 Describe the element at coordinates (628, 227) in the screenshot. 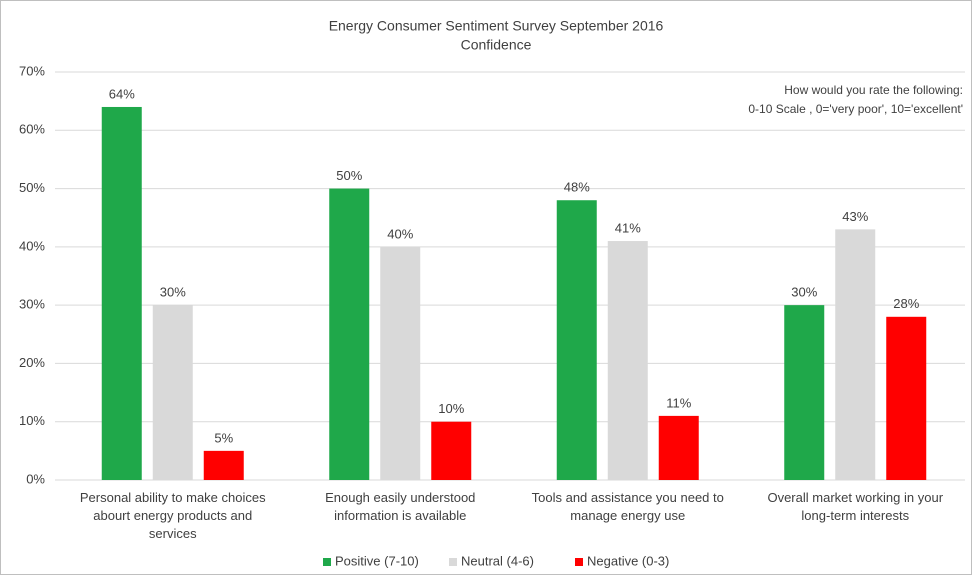

I see `data-label: 41%` at that location.